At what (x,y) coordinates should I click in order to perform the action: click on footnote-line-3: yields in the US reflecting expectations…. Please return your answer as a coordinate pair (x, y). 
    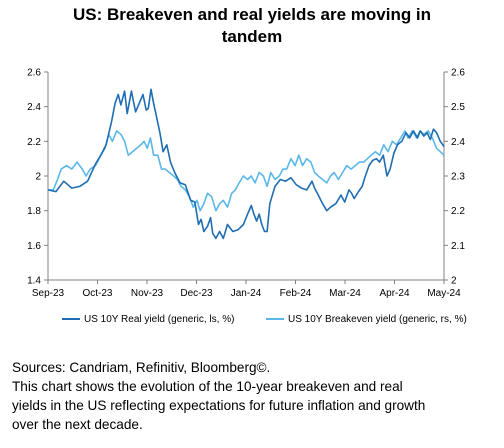
    Looking at the image, I should click on (219, 405).